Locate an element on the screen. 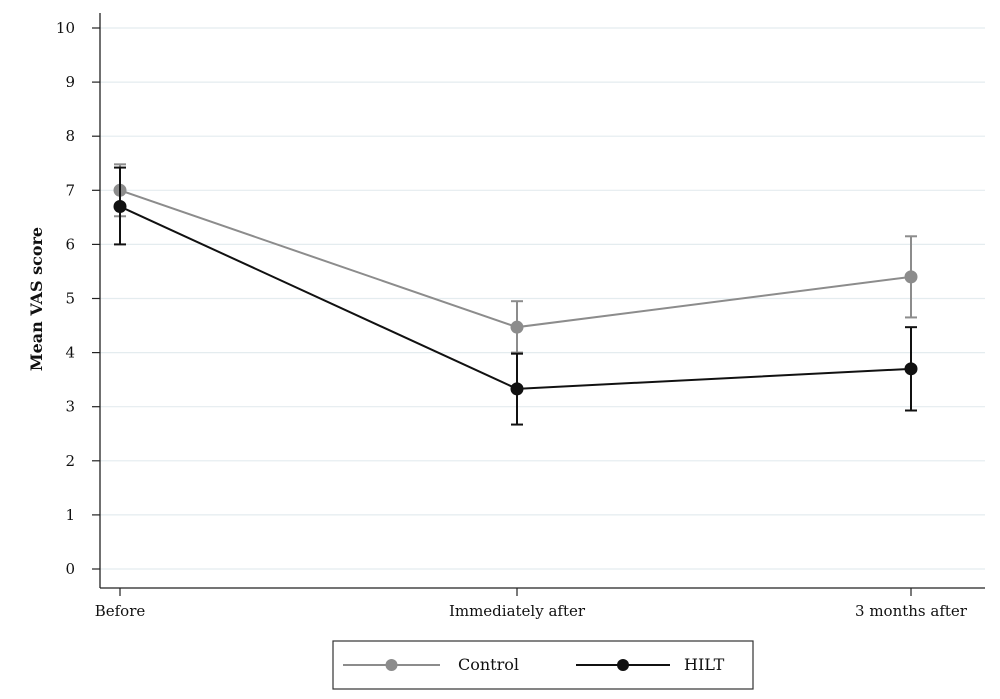 This screenshot has height=699, width=1000. y-tick-label: 4 is located at coordinates (70, 353).